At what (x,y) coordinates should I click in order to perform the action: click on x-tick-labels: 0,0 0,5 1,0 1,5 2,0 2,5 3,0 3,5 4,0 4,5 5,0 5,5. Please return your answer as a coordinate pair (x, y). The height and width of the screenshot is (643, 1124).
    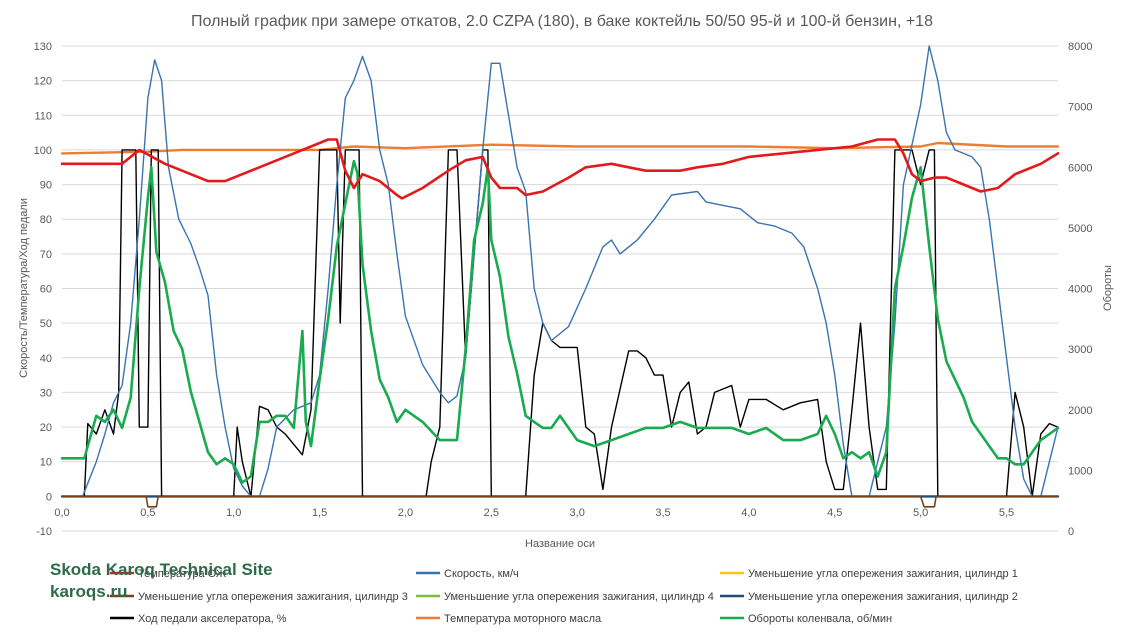
    Looking at the image, I should click on (534, 513).